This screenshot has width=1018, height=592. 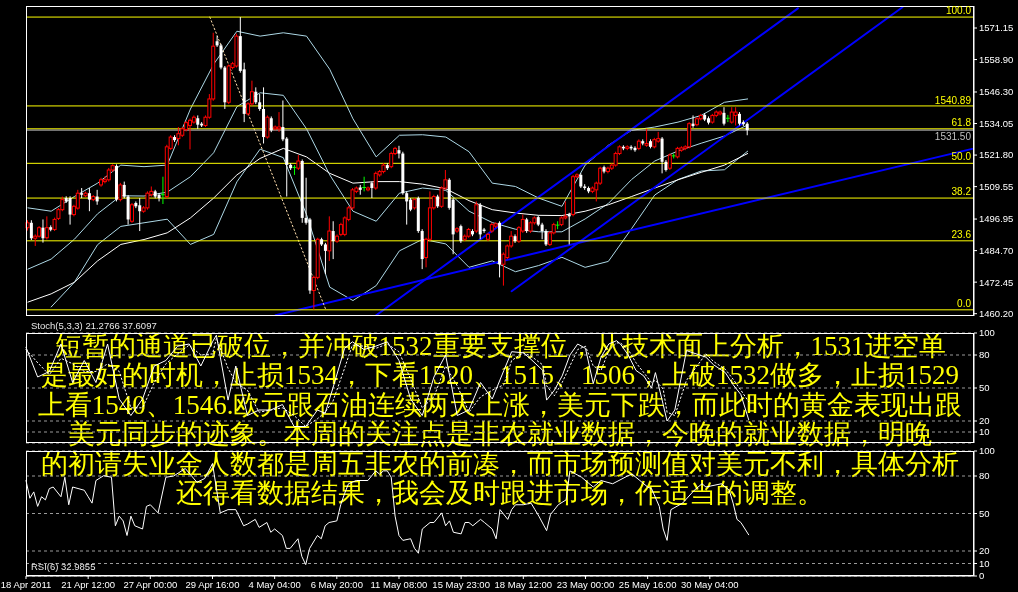 What do you see at coordinates (212, 584) in the screenshot?
I see `x-tick-label: 29 Apr 16:00` at bounding box center [212, 584].